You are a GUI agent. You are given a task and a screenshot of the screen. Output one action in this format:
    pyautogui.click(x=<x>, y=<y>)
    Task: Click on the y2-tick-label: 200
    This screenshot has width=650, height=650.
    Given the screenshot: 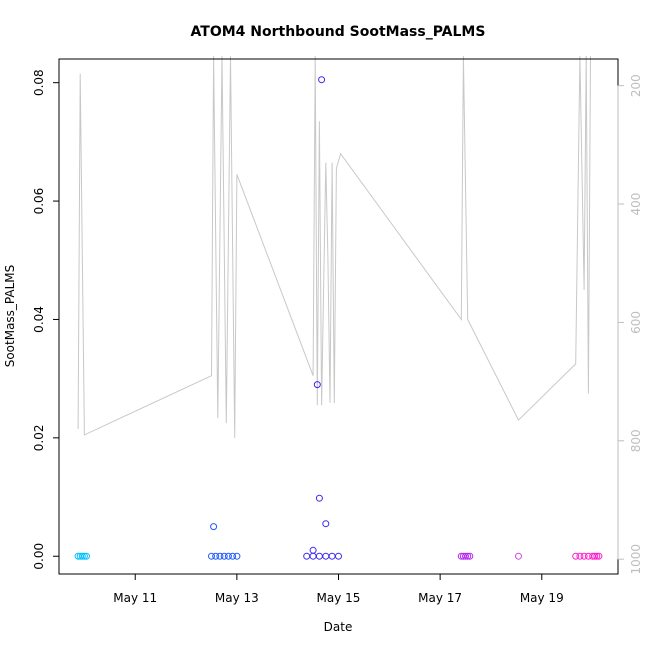 What is the action you would take?
    pyautogui.click(x=636, y=85)
    